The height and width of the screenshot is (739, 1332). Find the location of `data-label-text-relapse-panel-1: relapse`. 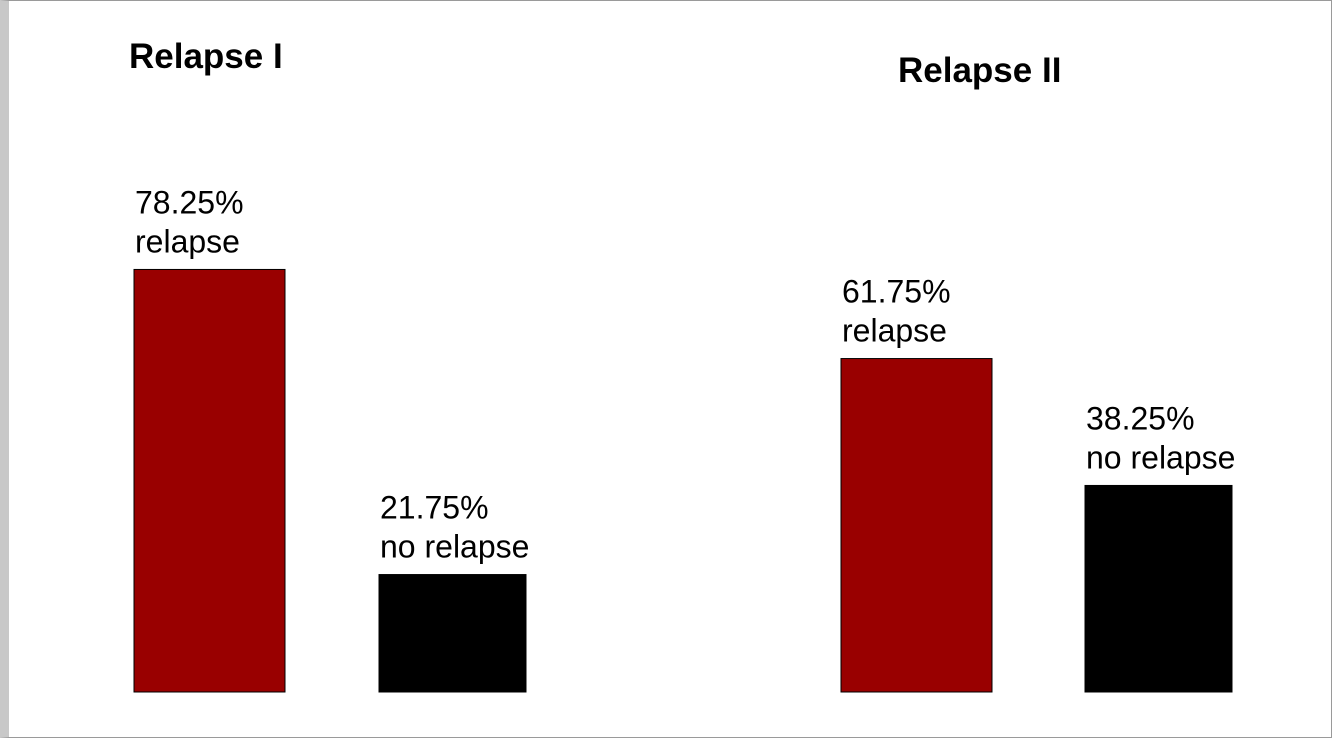

data-label-text-relapse-panel-1: relapse is located at coordinates (187, 241).